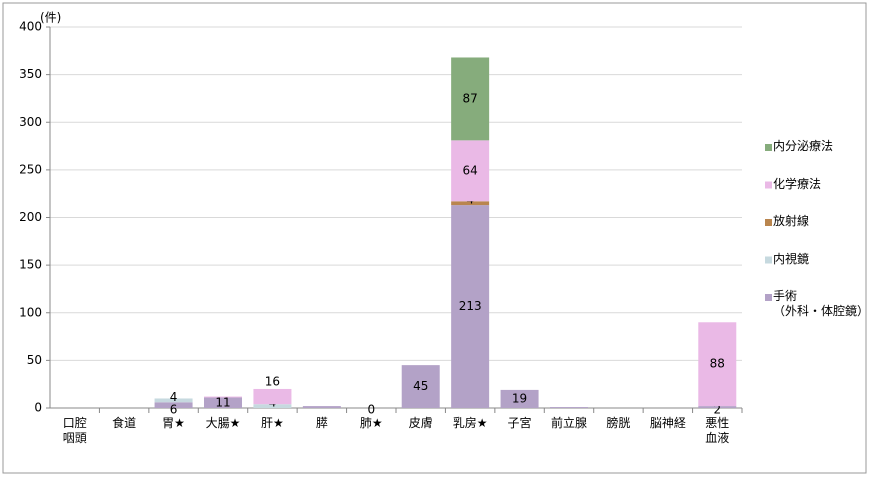 Image resolution: width=870 pixels, height=477 pixels. I want to click on y-tick-label: 250, so click(30, 169).